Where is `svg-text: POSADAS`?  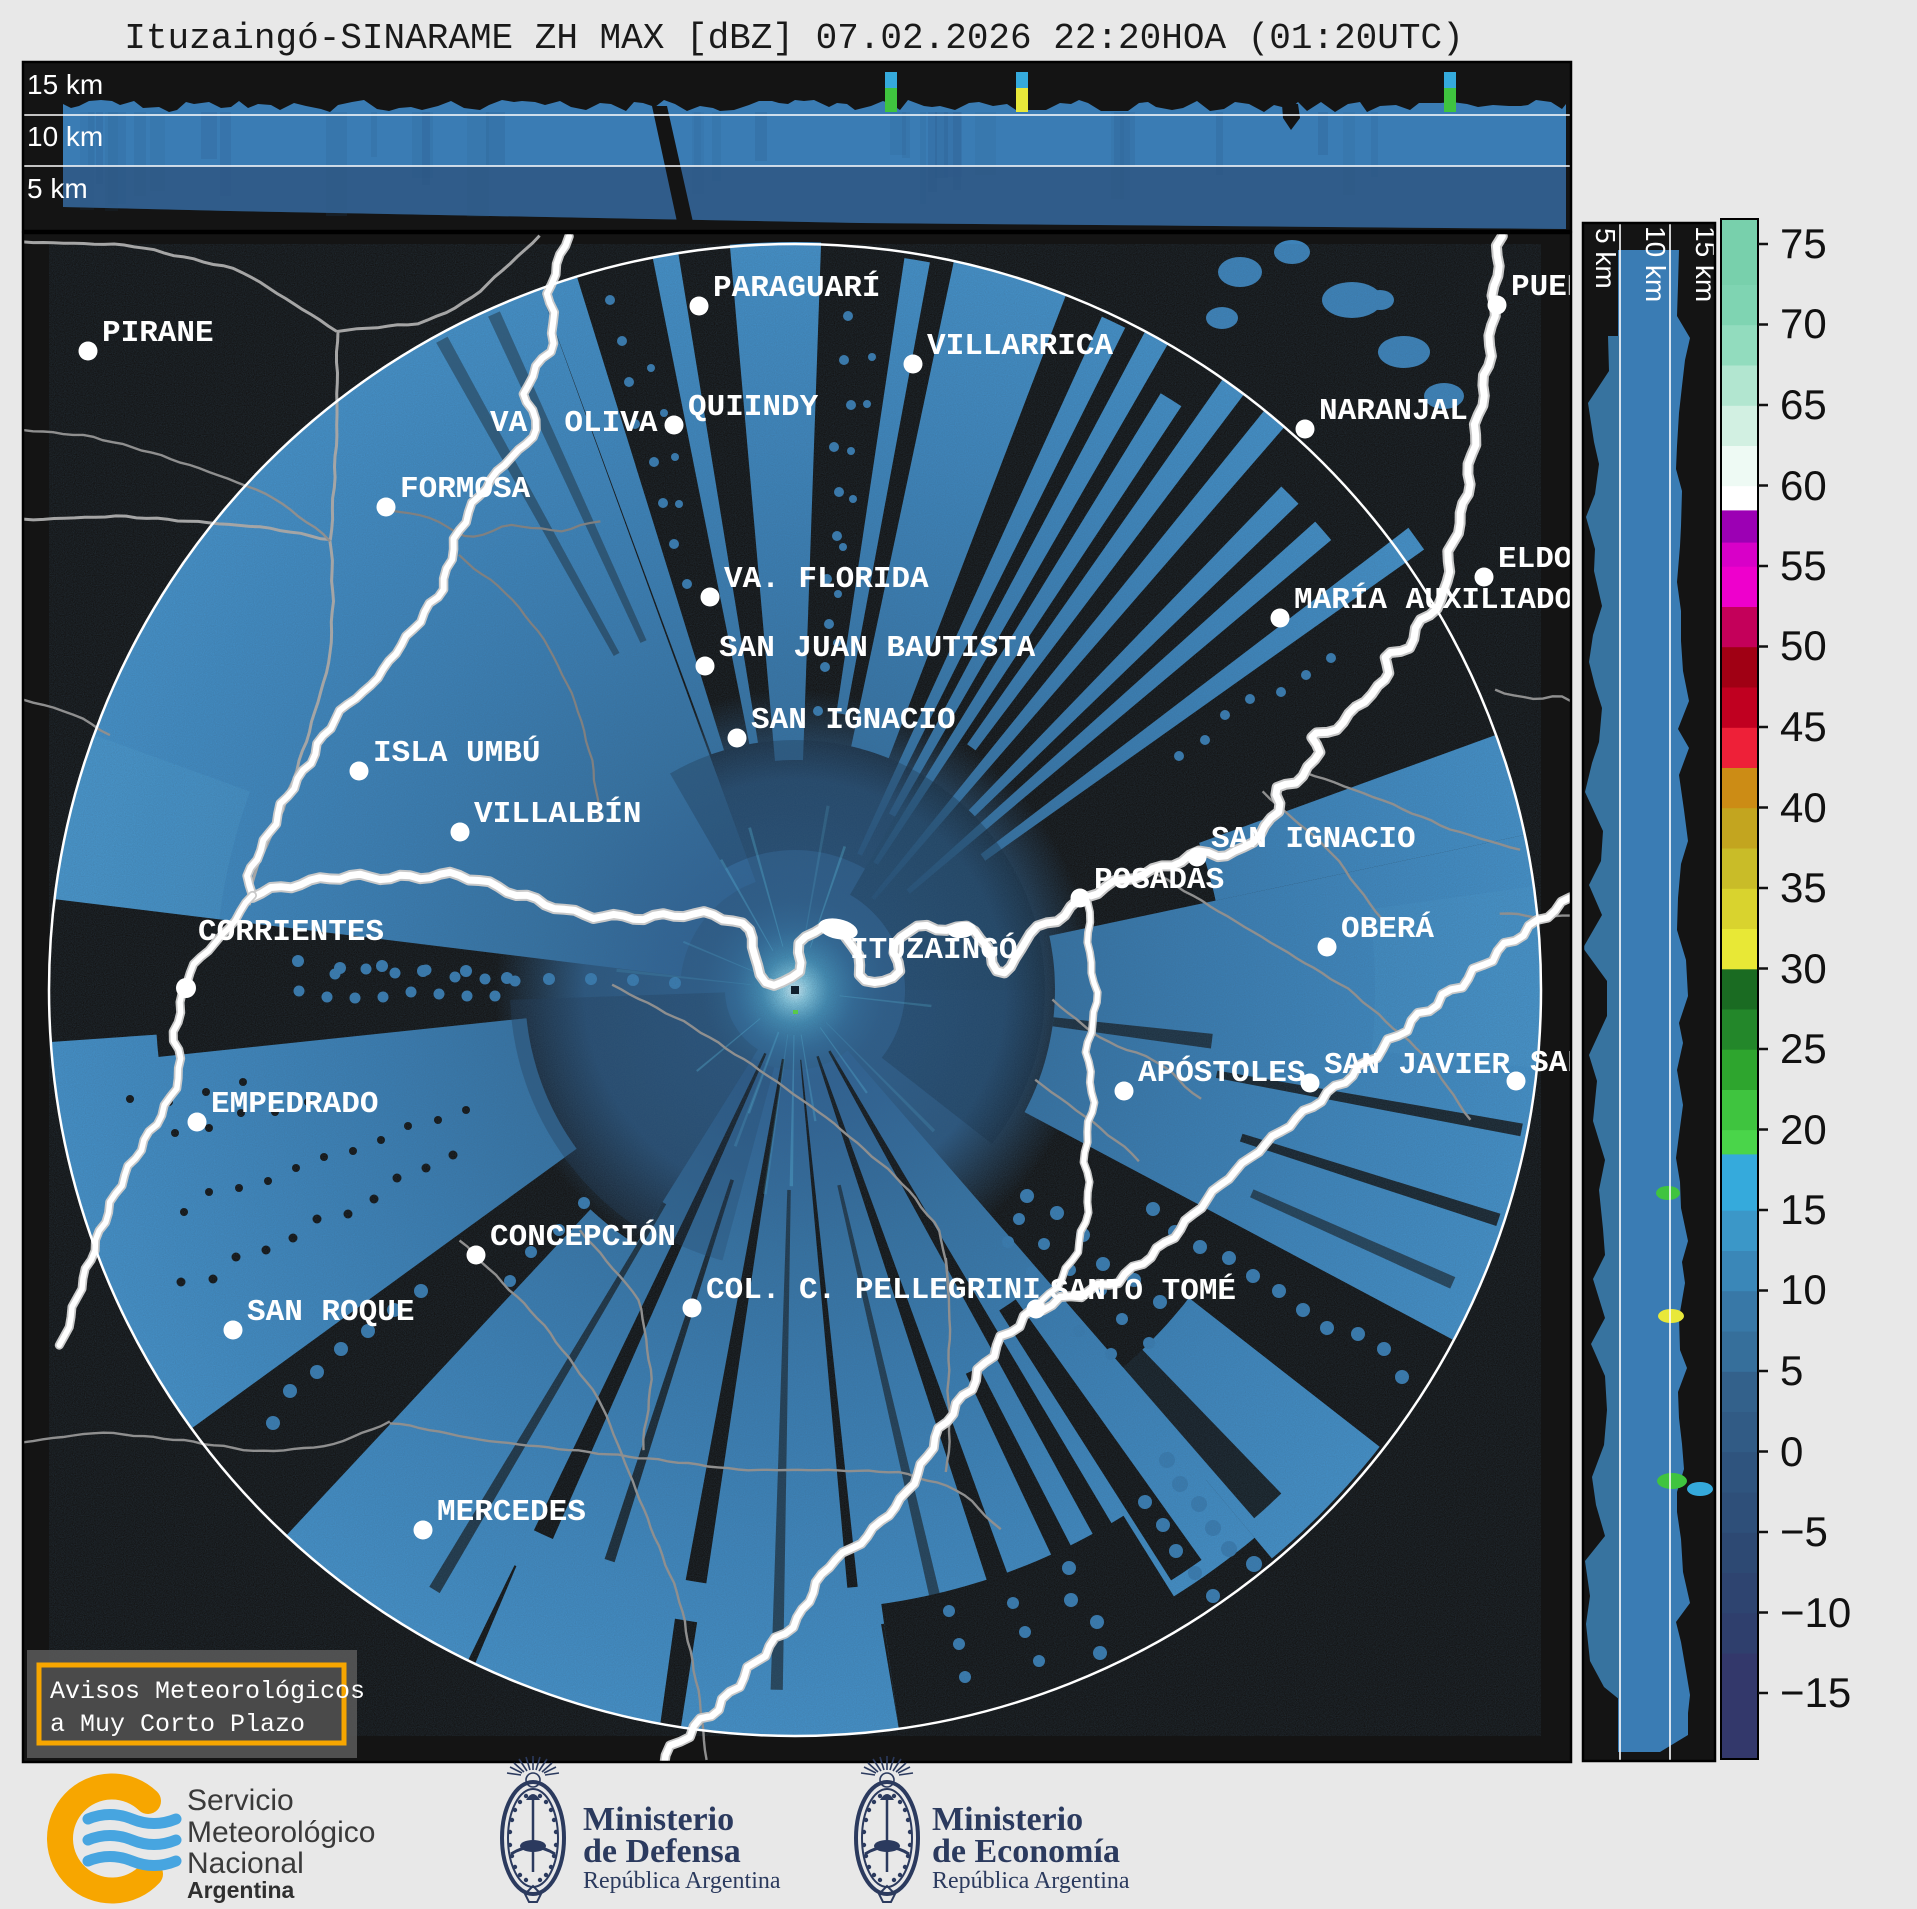
svg-text: POSADAS is located at coordinates (1159, 880).